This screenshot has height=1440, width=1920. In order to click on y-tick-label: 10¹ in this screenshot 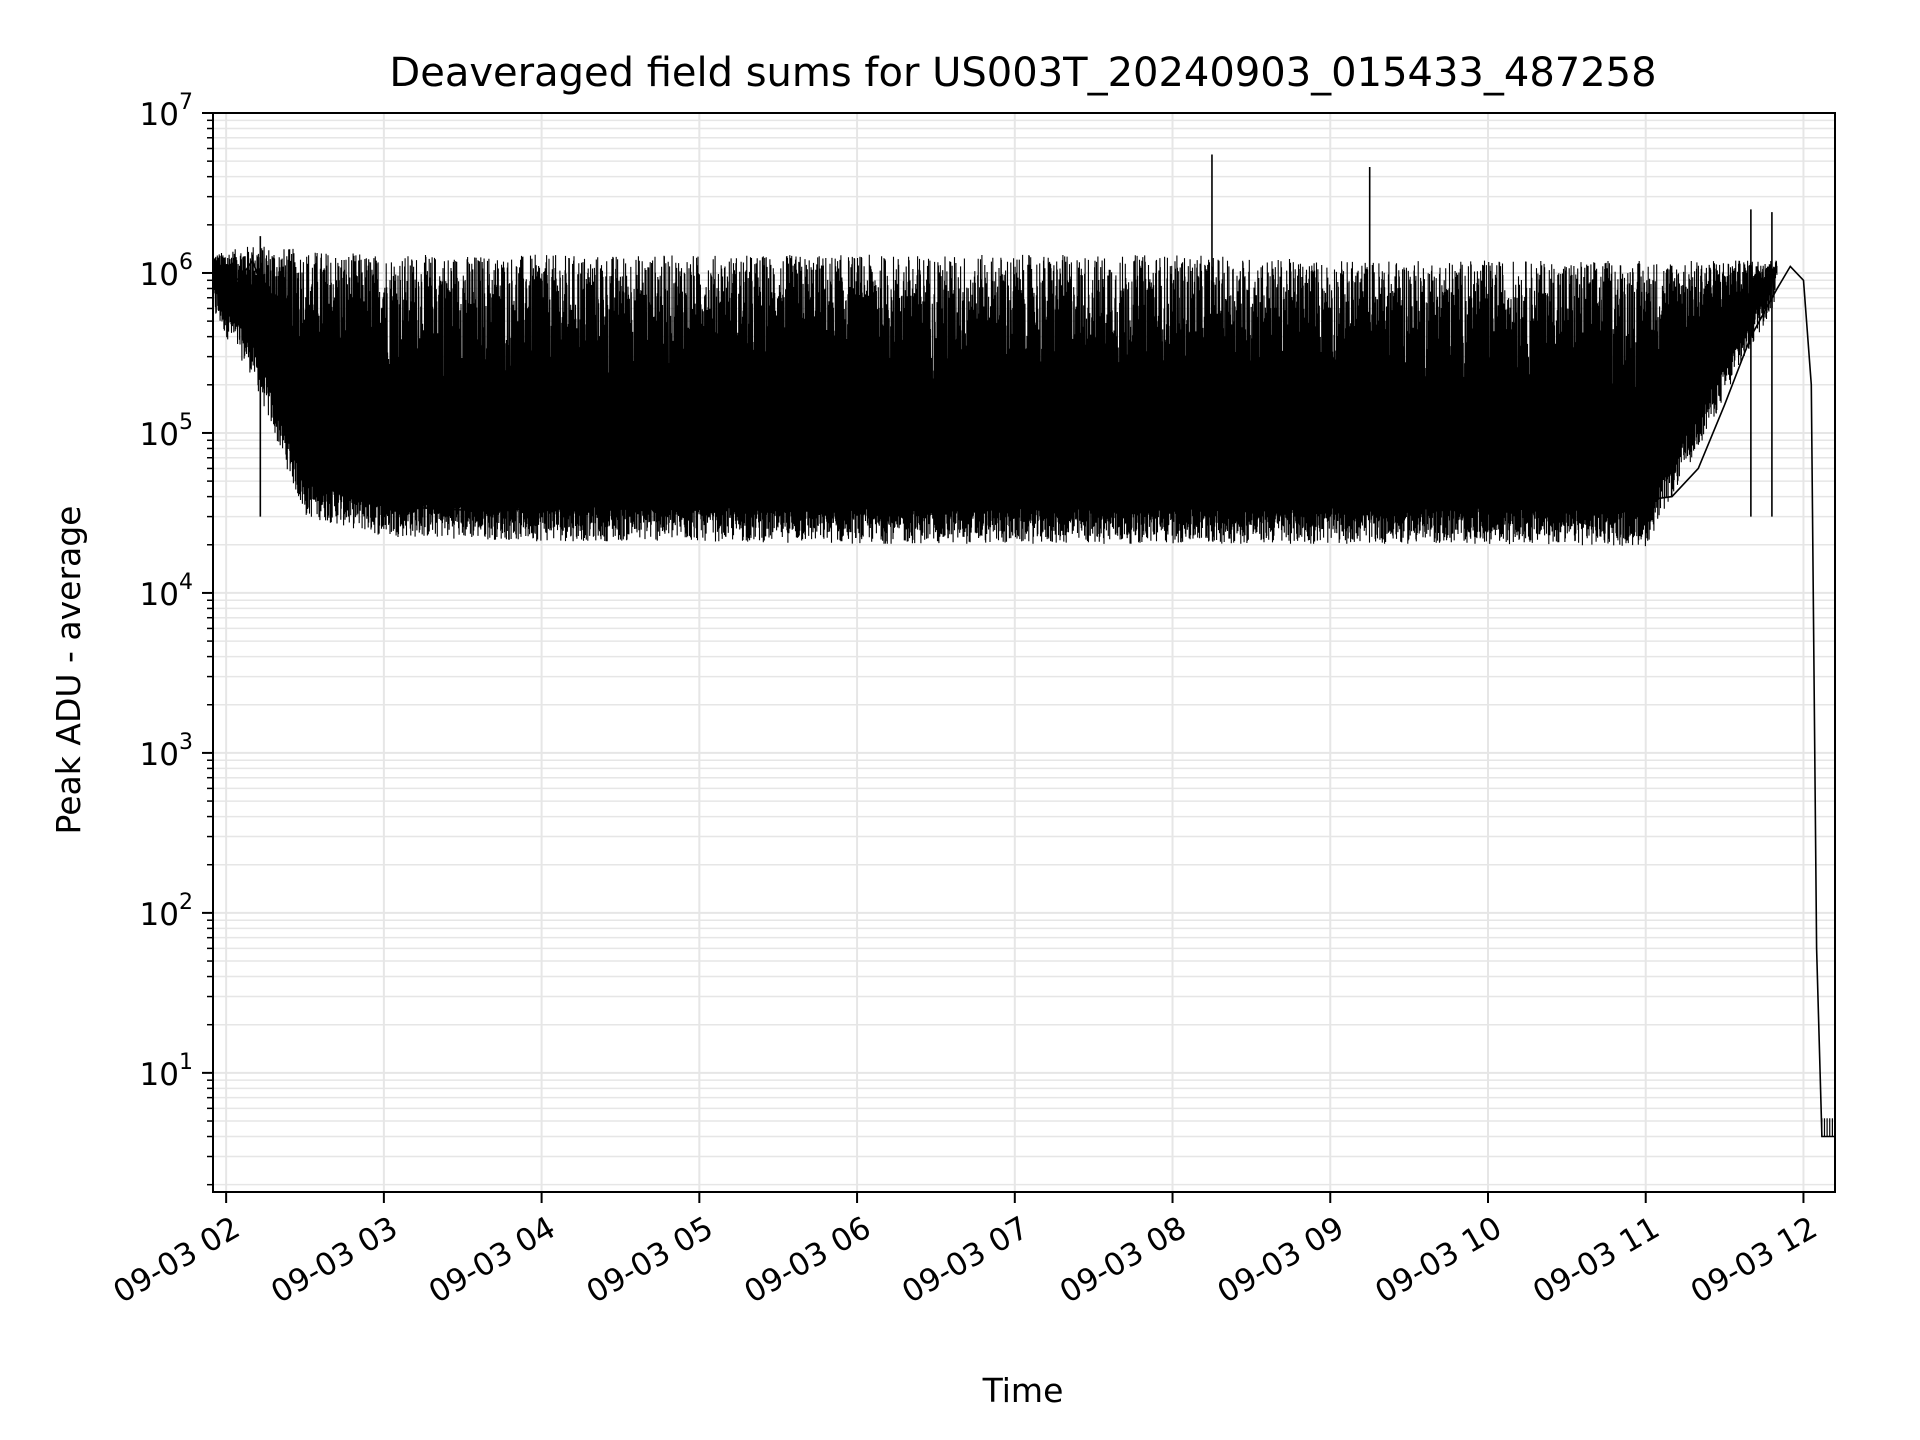, I will do `click(166, 1071)`.